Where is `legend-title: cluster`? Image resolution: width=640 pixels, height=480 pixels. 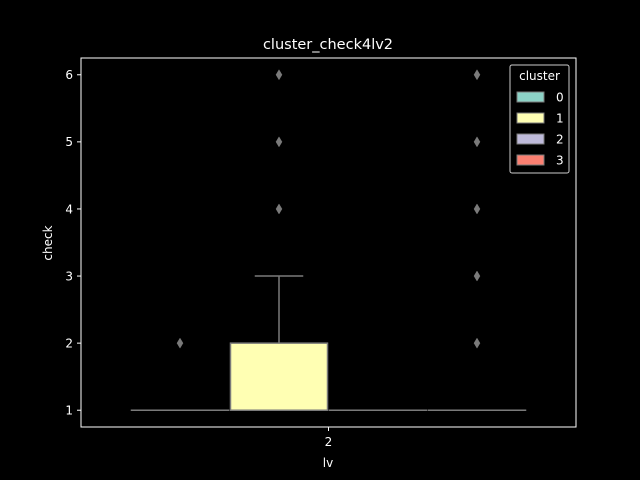 legend-title: cluster is located at coordinates (539, 76).